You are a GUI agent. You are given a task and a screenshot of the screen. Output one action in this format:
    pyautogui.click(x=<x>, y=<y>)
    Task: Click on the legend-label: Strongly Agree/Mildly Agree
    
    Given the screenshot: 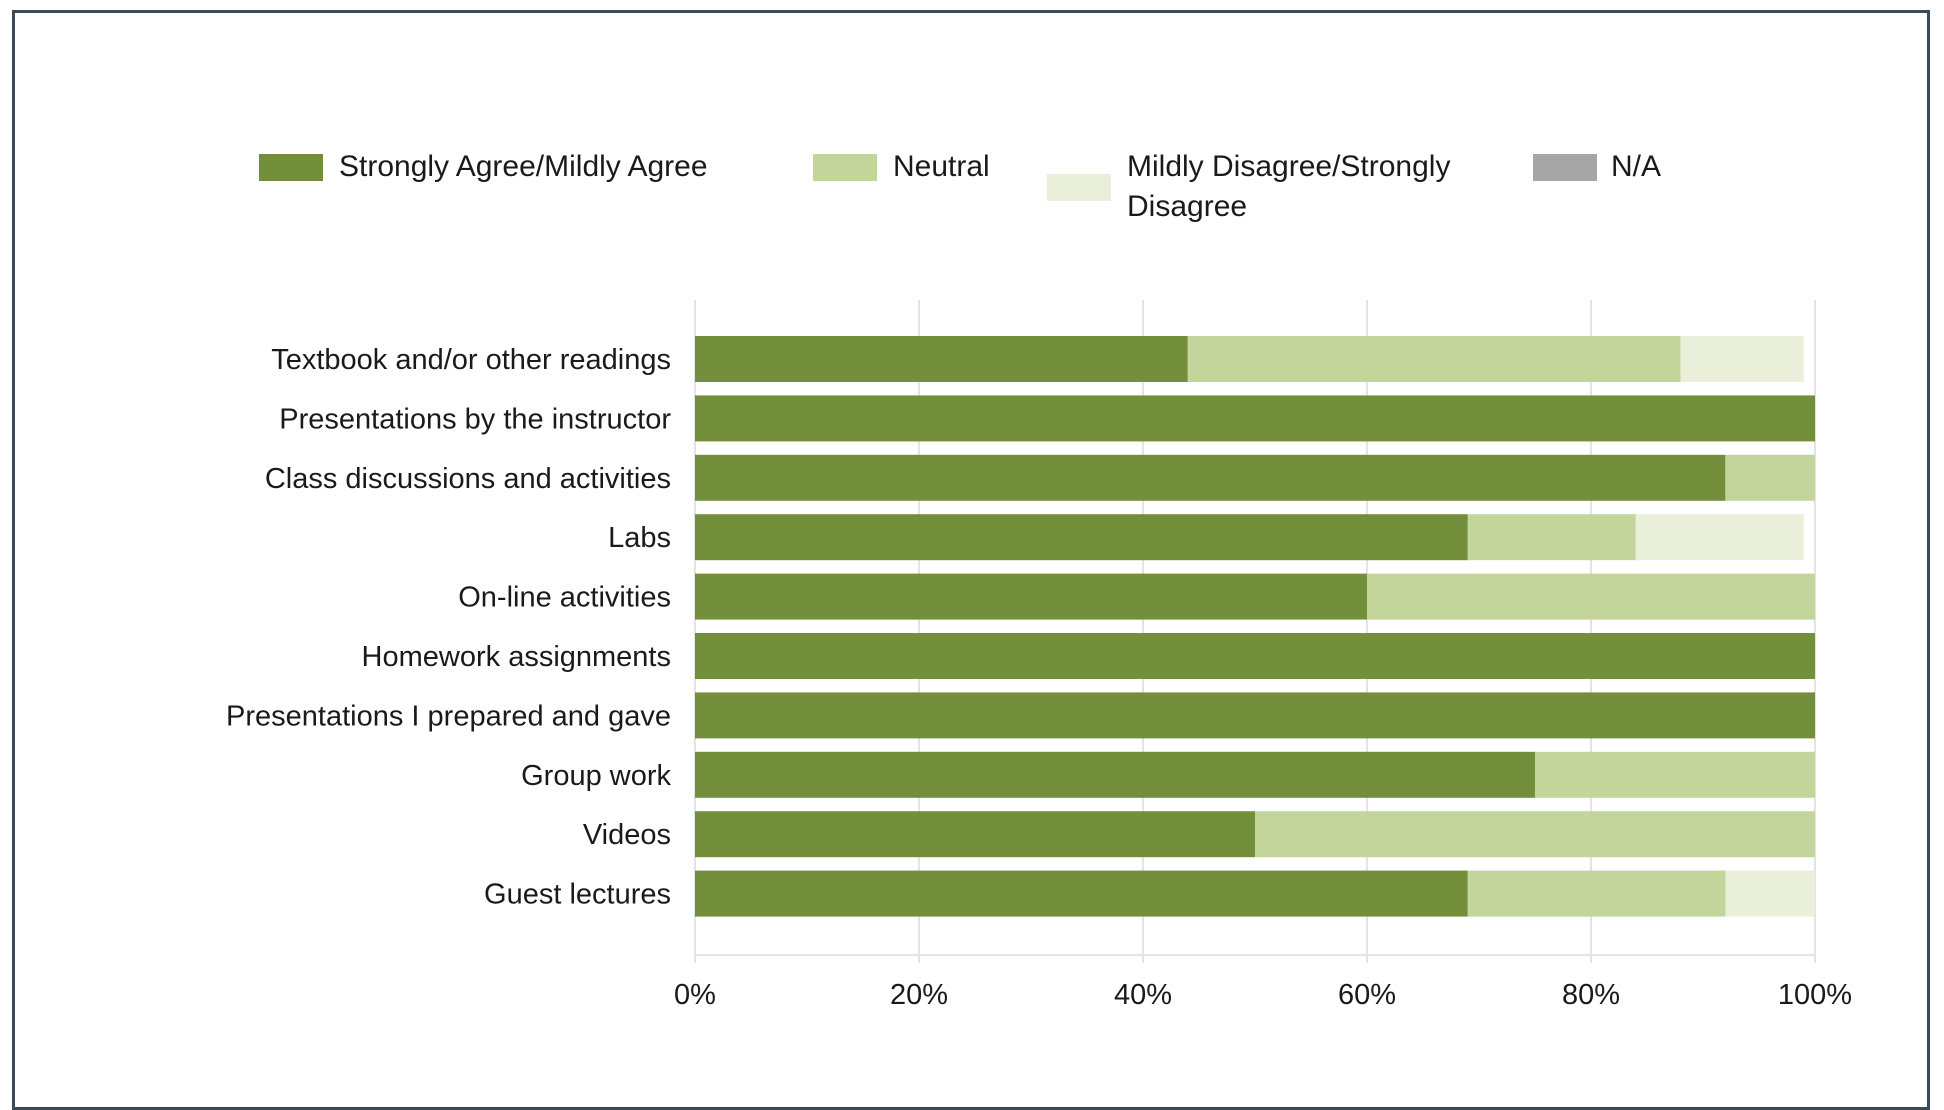 What is the action you would take?
    pyautogui.click(x=523, y=166)
    